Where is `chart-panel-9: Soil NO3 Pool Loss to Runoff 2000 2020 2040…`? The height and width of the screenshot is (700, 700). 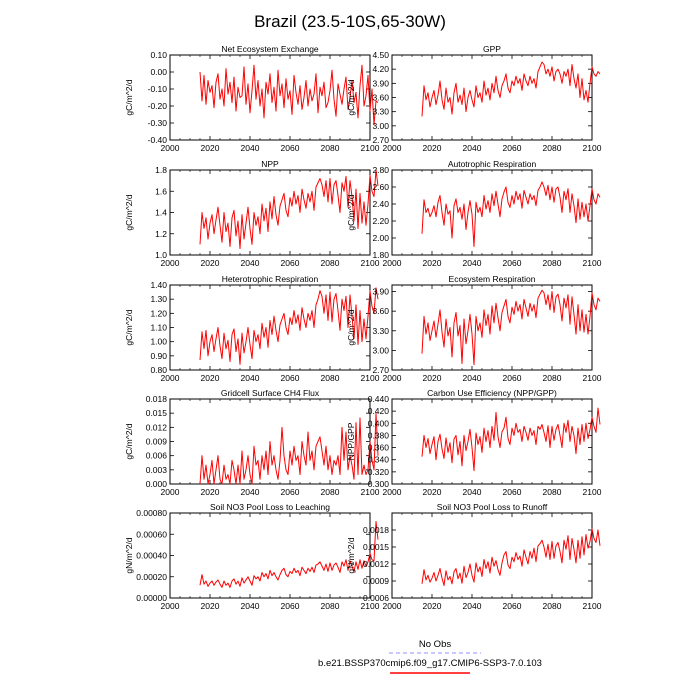 chart-panel-9: Soil NO3 Pool Loss to Runoff 2000 2020 2040… is located at coordinates (474, 556).